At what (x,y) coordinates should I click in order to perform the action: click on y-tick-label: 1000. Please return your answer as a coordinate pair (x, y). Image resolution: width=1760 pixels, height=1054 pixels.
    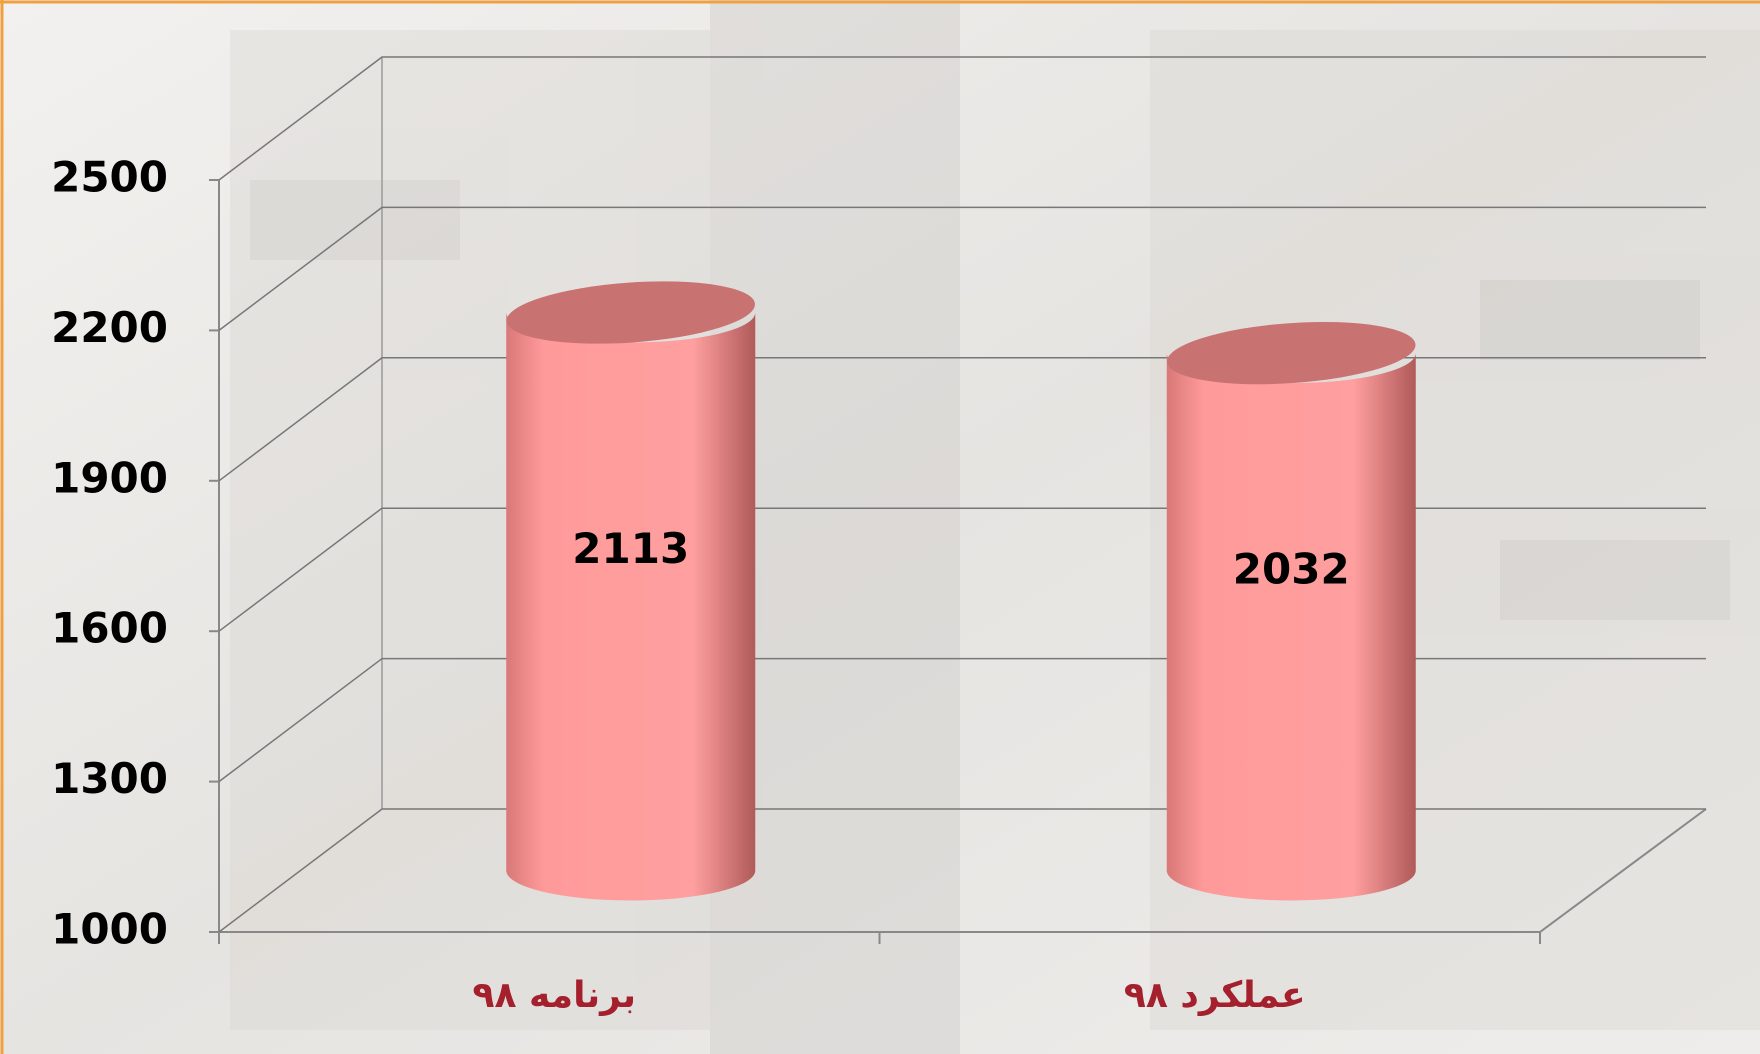
    Looking at the image, I should click on (109, 929).